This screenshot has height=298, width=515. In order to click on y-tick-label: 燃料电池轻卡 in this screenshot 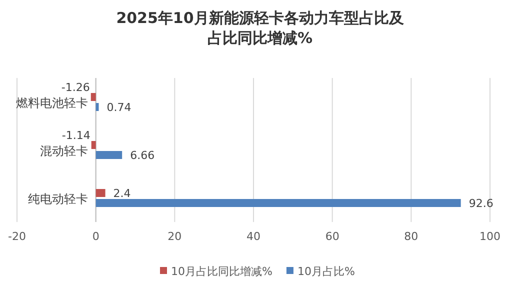, I will do `click(52, 103)`.